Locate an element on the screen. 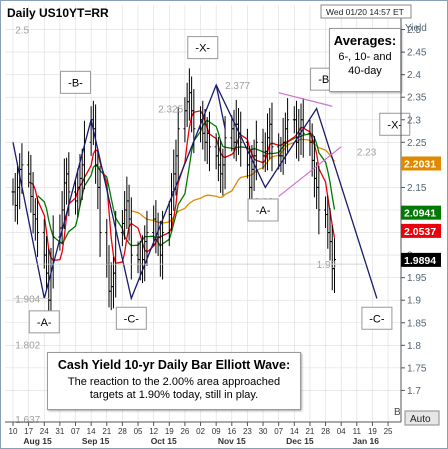 Image resolution: width=448 pixels, height=449 pixels. x-tick-label: 21 is located at coordinates (309, 431).